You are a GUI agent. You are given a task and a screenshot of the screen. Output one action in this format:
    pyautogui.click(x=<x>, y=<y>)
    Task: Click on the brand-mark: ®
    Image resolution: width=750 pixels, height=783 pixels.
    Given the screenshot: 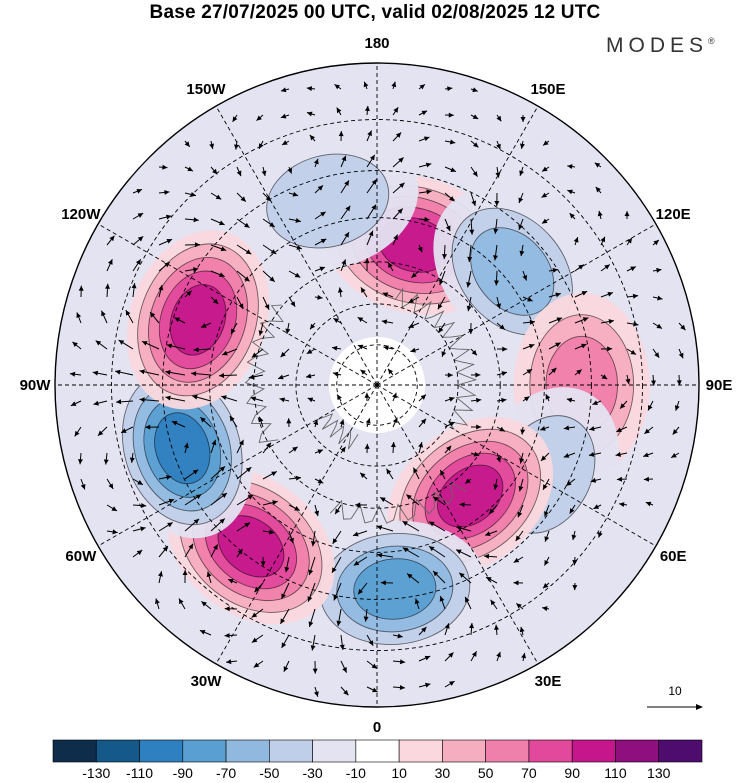 What is the action you would take?
    pyautogui.click(x=711, y=41)
    